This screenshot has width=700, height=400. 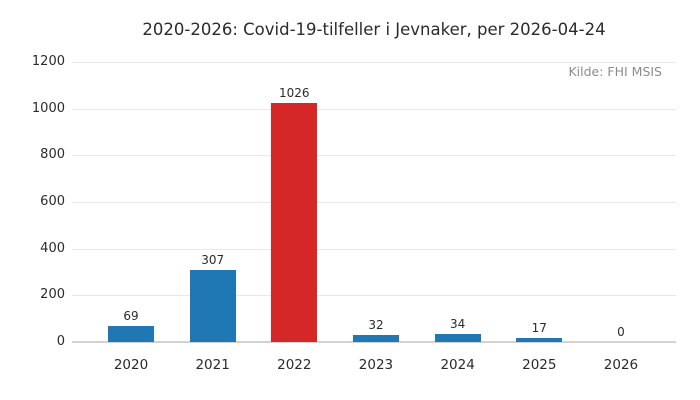 I want to click on source-annotation: Kilde: FHI MSIS, so click(x=615, y=71).